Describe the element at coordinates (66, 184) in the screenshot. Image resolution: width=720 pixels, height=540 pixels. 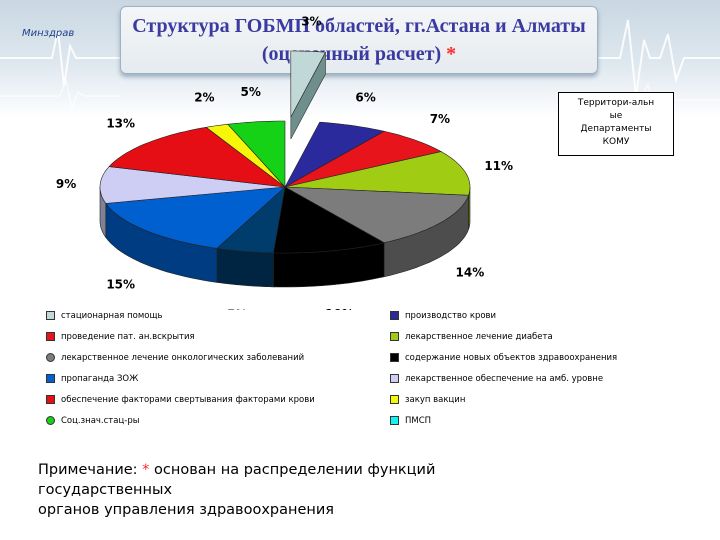
I see `pie-label-8: 9%` at that location.